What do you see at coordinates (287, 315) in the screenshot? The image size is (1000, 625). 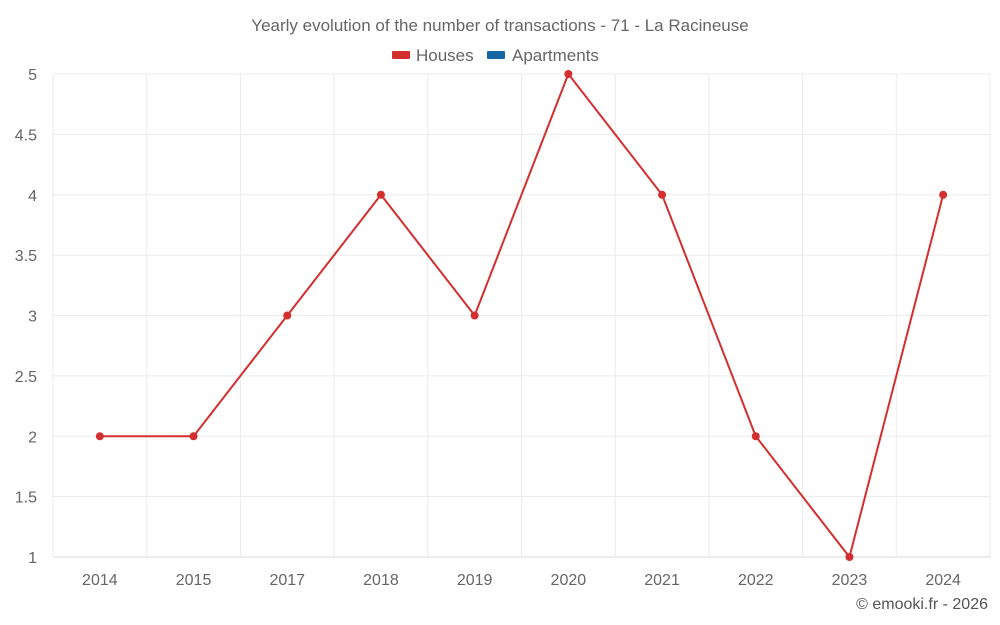 I see `data-point-houses-2017` at bounding box center [287, 315].